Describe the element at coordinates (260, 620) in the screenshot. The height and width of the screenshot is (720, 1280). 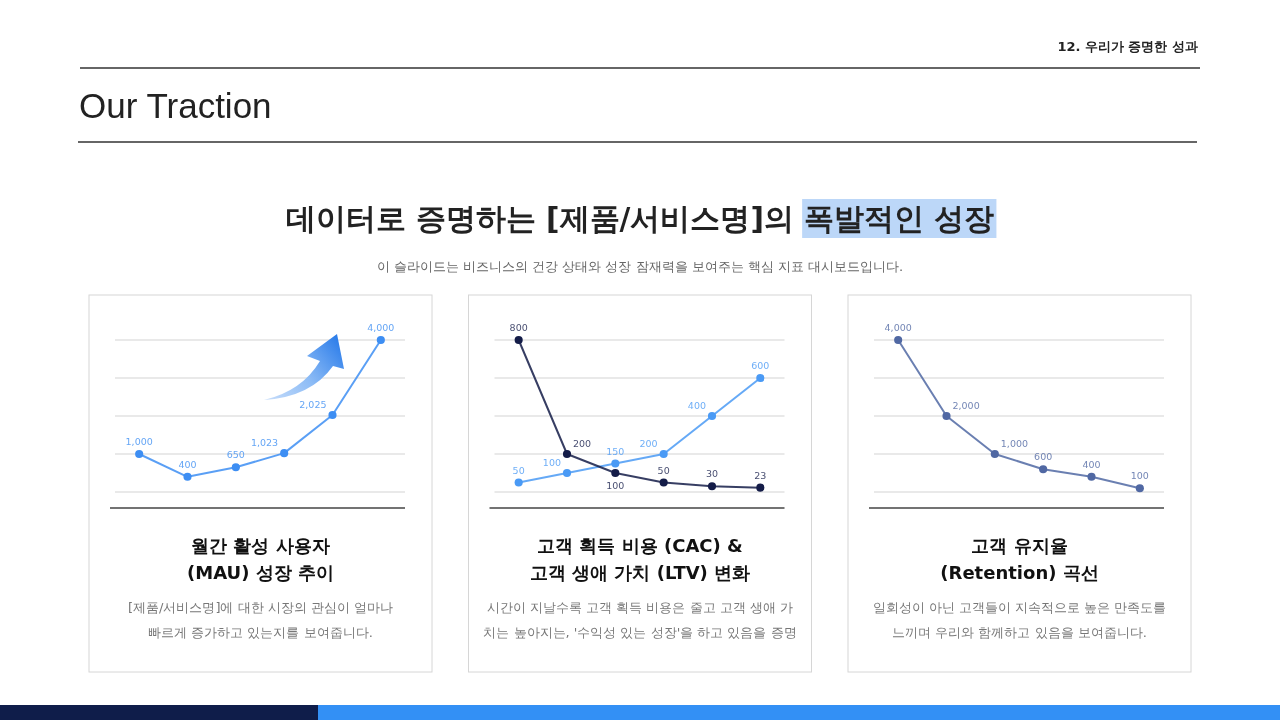
I see `text: [제품/서비스명]에 대한 시장의 관심이 얼마나 빠르게 증가하고 있는지를 보여줍니다.` at that location.